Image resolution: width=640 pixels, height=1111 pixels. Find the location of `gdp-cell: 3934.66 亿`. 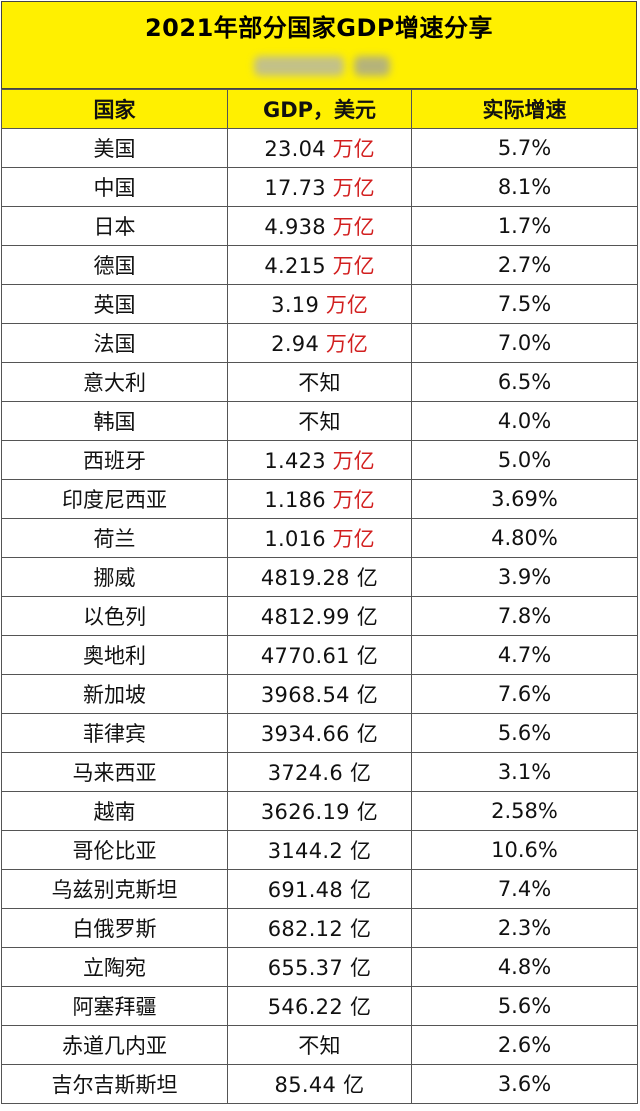

gdp-cell: 3934.66 亿 is located at coordinates (320, 733).